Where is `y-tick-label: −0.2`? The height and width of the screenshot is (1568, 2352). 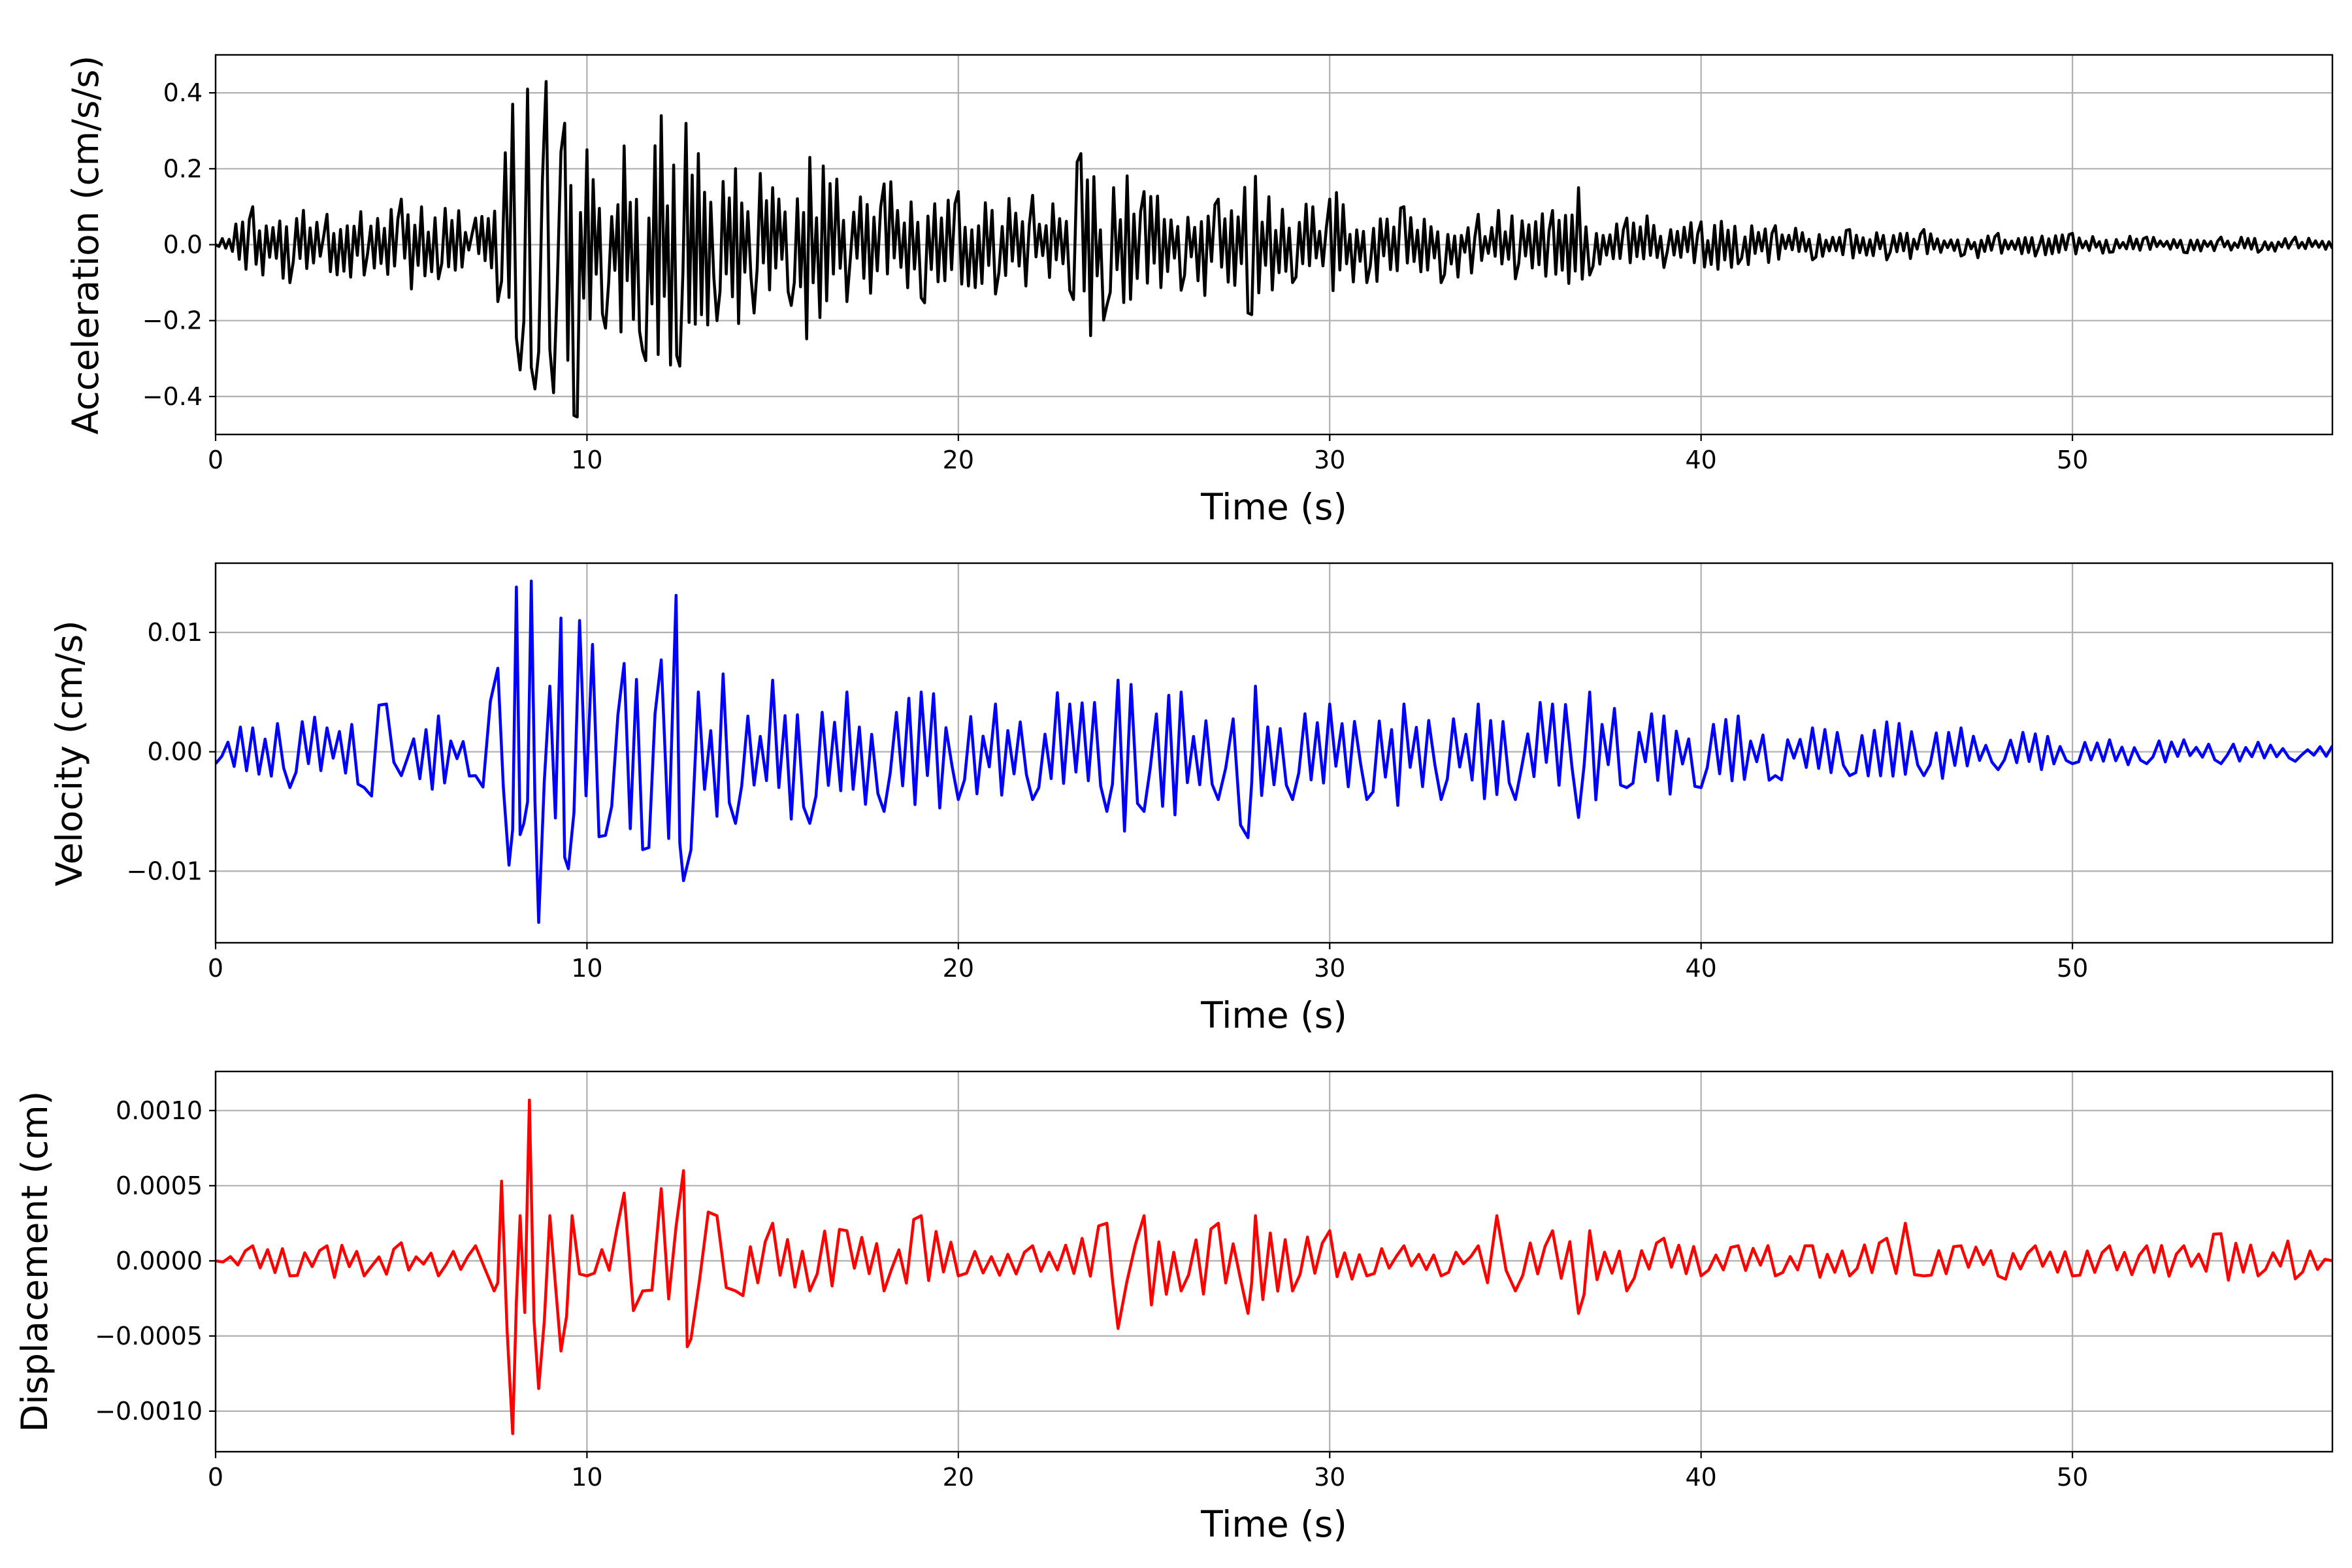
y-tick-label: −0.2 is located at coordinates (172, 320).